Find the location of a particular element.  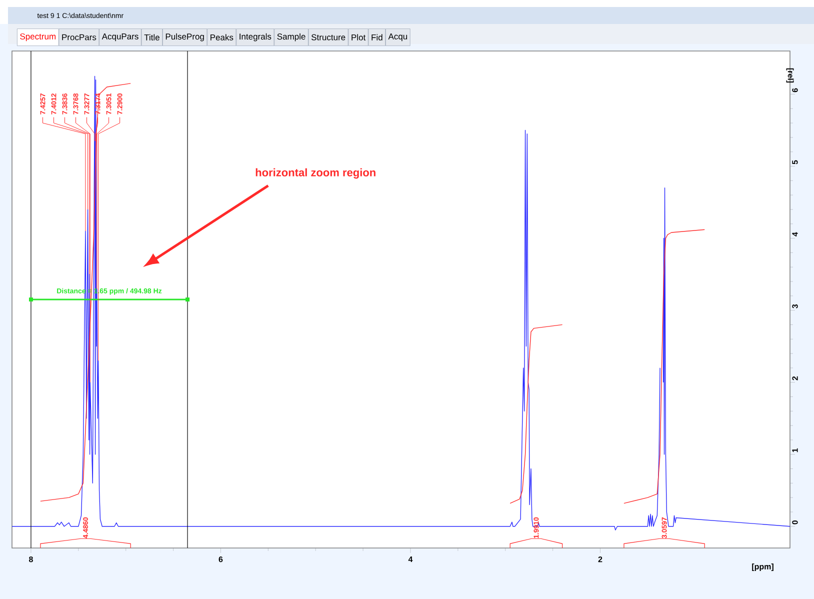

text: PulseProg is located at coordinates (185, 37).